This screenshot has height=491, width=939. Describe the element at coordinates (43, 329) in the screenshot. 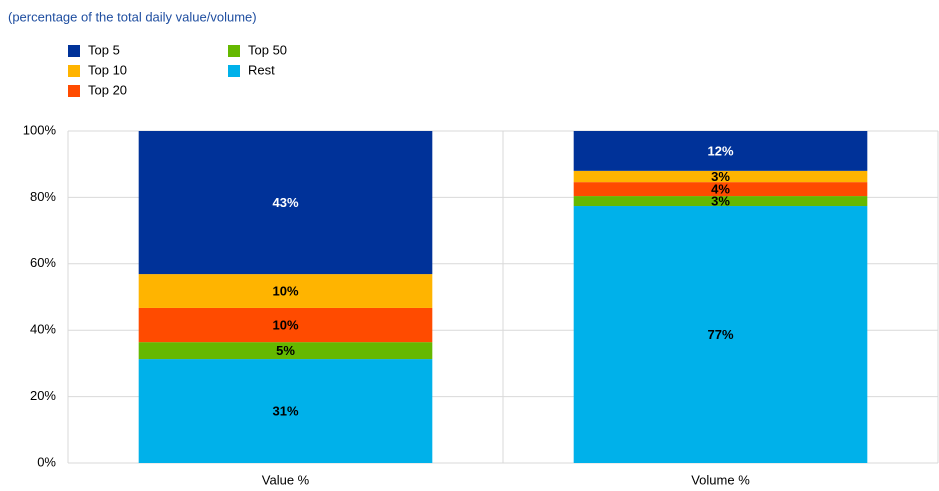

I see `y-tick-label: 40%` at that location.